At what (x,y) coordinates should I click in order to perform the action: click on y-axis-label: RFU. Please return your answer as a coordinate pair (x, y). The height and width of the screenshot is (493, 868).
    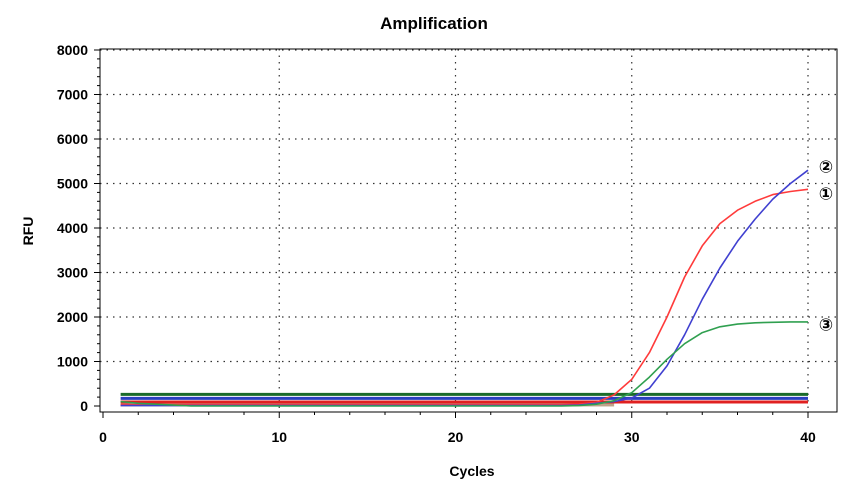
    Looking at the image, I should click on (28, 231).